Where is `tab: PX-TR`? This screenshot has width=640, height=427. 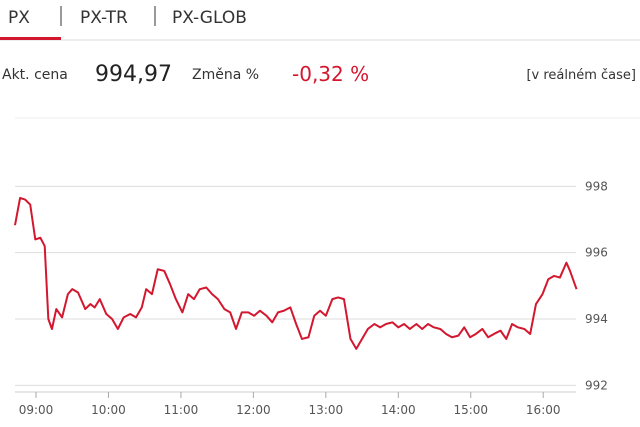 tab: PX-TR is located at coordinates (104, 18).